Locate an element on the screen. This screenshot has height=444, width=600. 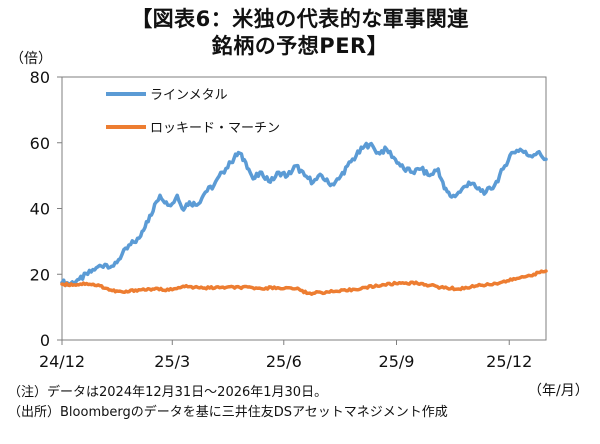
y-tick-label: 60 is located at coordinates (40, 143).